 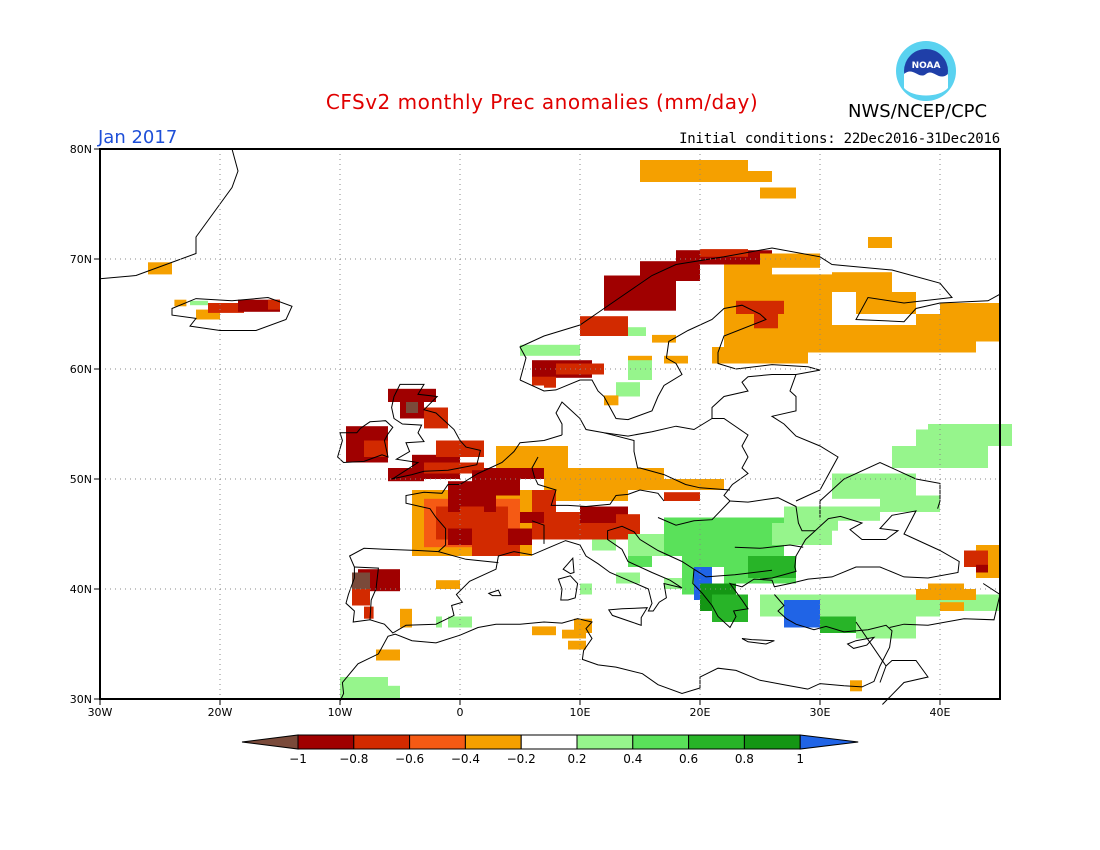 What do you see at coordinates (298, 759) in the screenshot?
I see `colorbar-label: −1` at bounding box center [298, 759].